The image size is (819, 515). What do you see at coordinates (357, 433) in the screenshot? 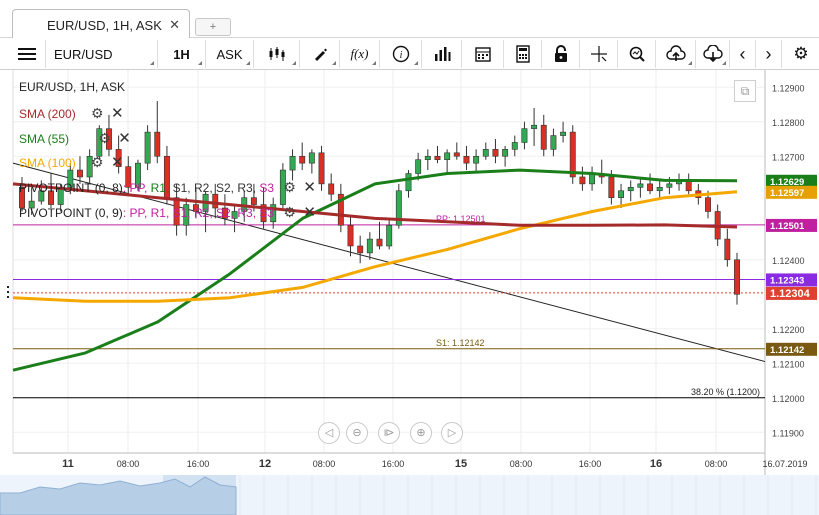
I see `zoom-out-icon: ⊖` at bounding box center [357, 433].